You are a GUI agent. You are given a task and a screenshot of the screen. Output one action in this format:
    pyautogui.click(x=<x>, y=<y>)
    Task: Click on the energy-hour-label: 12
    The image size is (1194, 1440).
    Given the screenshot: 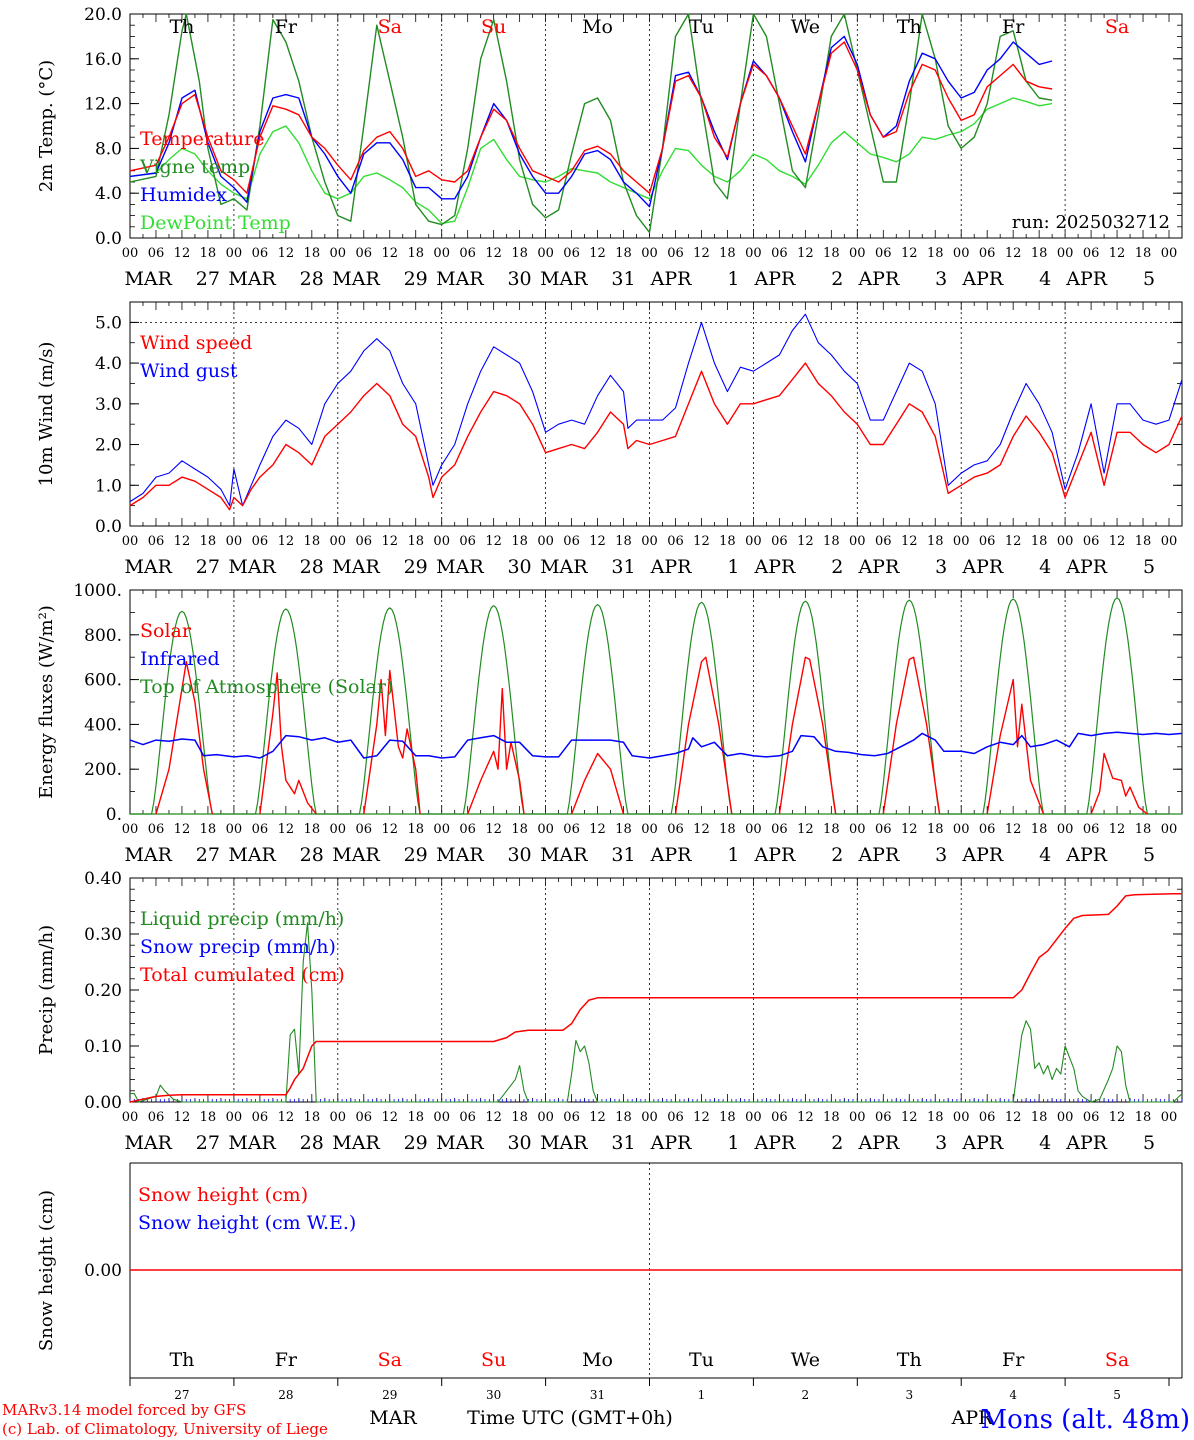 What is the action you would take?
    pyautogui.click(x=493, y=829)
    